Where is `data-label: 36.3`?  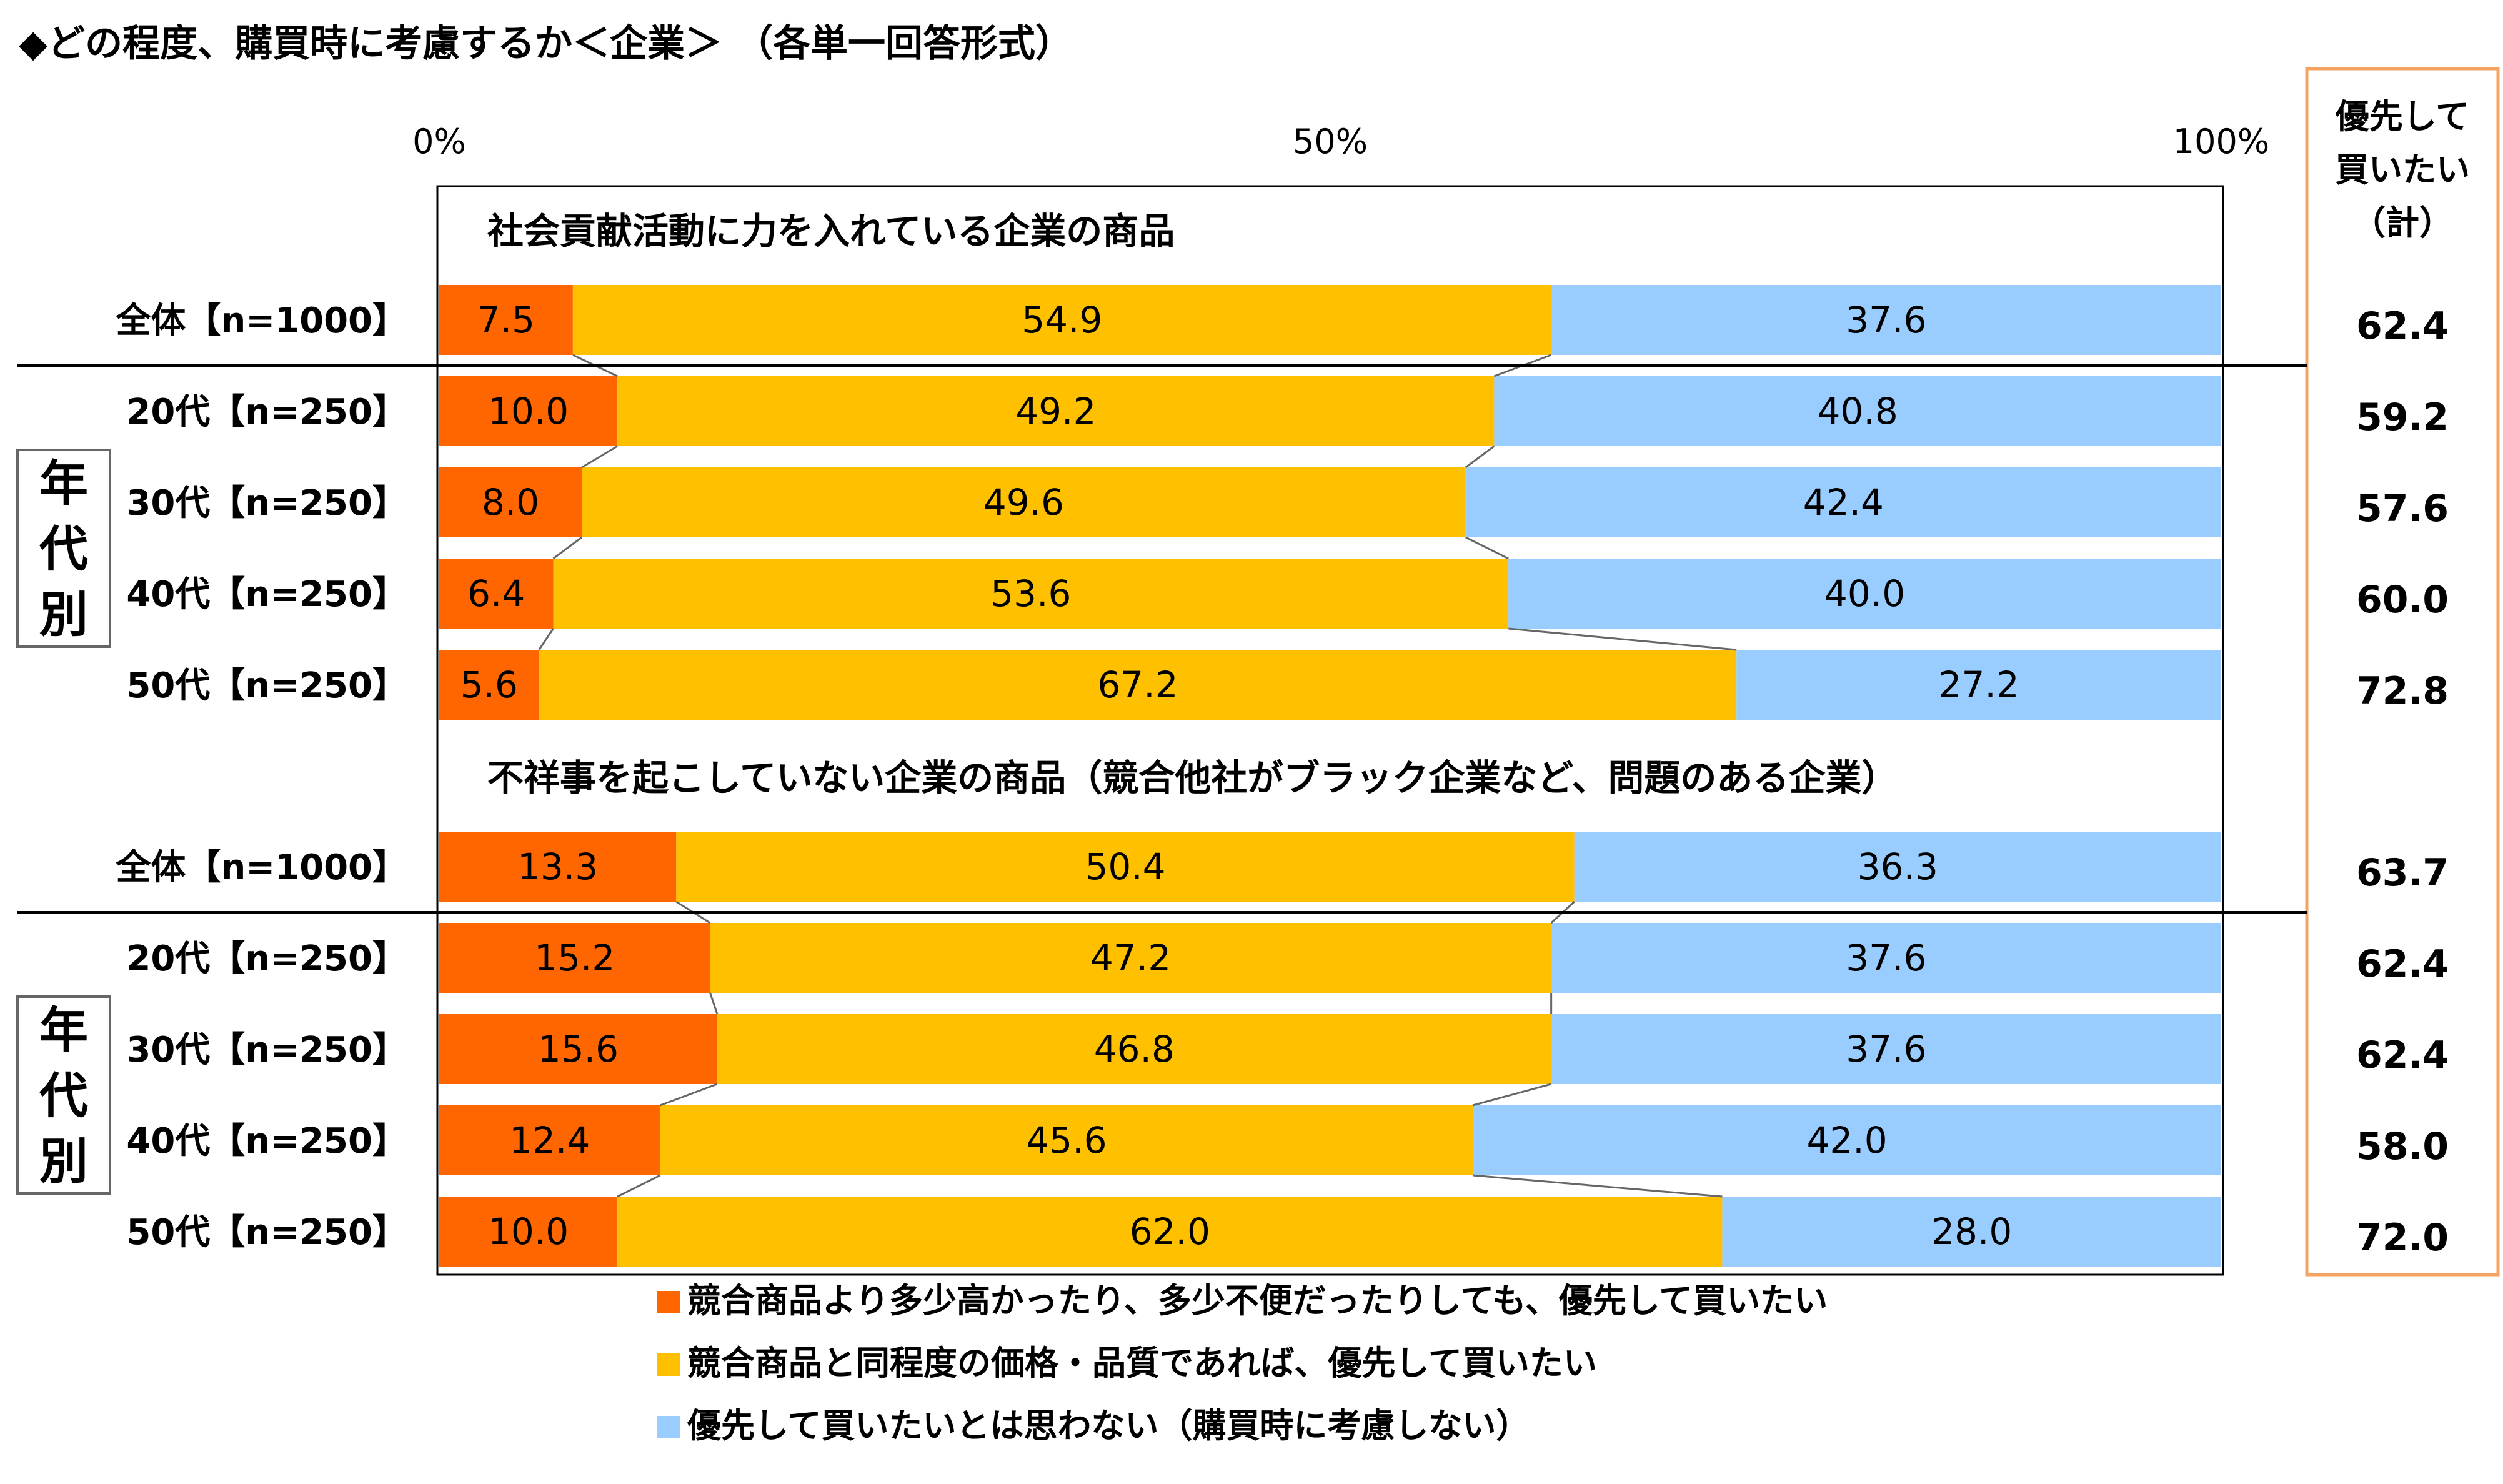 data-label: 36.3 is located at coordinates (1898, 866).